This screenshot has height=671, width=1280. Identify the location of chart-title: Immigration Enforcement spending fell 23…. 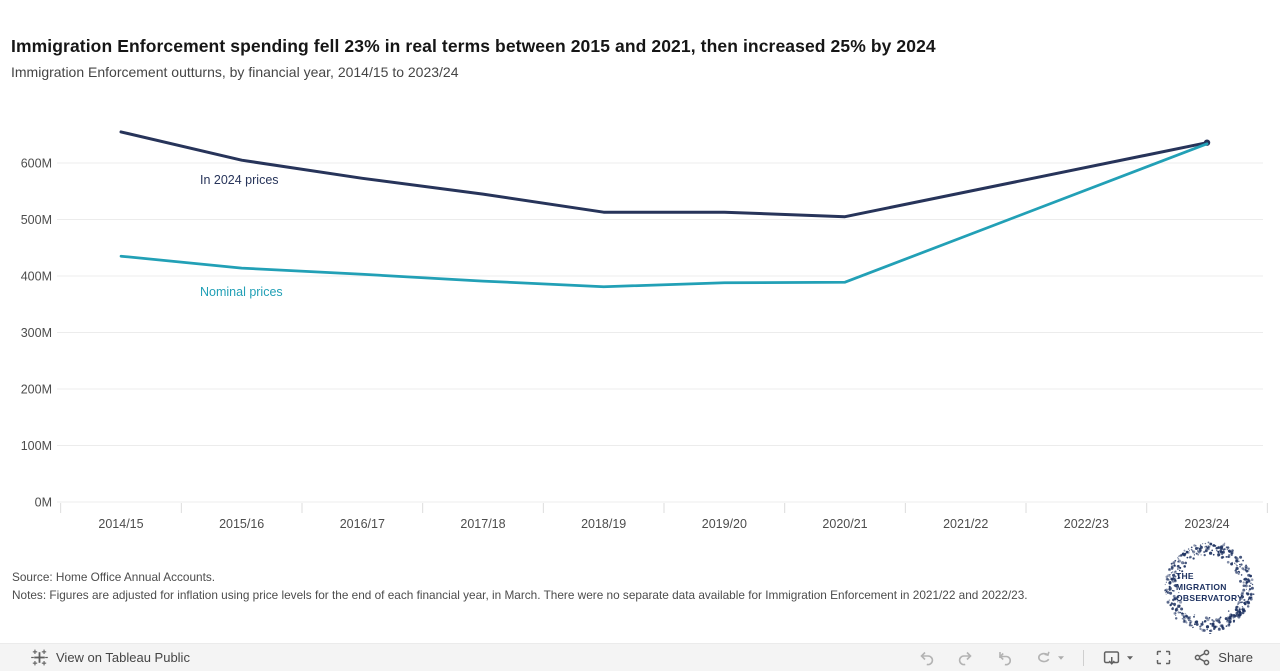
(473, 46).